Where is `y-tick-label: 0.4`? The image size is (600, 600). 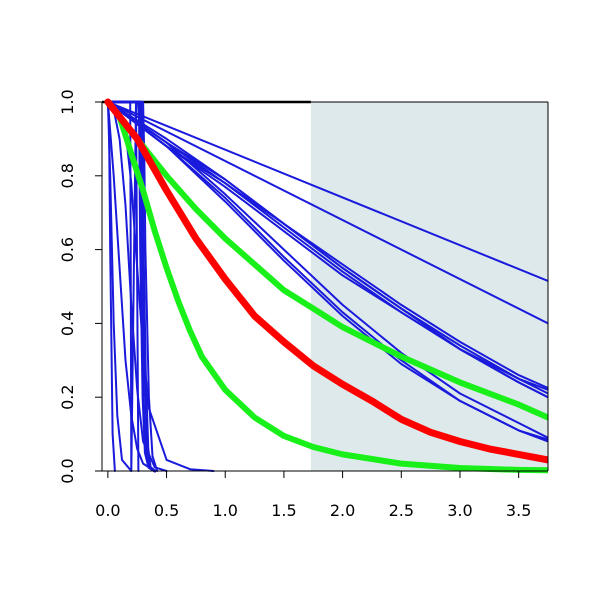 y-tick-label: 0.4 is located at coordinates (67, 323).